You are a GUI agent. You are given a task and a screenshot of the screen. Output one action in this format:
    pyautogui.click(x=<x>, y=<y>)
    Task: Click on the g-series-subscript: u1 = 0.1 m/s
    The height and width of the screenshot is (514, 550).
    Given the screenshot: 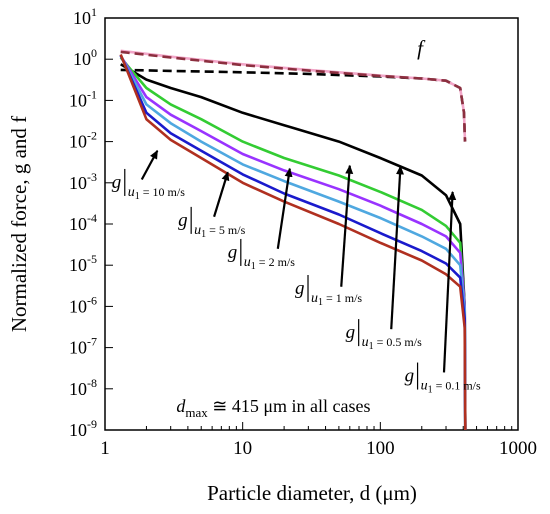 What is the action you would take?
    pyautogui.click(x=451, y=387)
    